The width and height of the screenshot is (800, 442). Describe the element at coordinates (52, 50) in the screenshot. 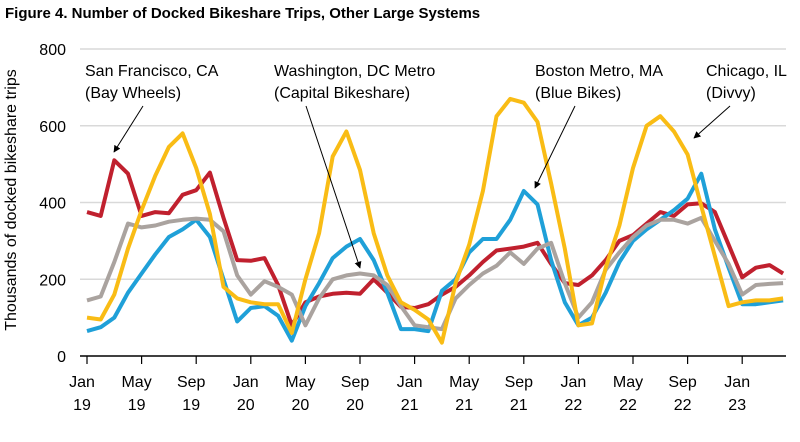

I see `y-tick-label: 800` at that location.